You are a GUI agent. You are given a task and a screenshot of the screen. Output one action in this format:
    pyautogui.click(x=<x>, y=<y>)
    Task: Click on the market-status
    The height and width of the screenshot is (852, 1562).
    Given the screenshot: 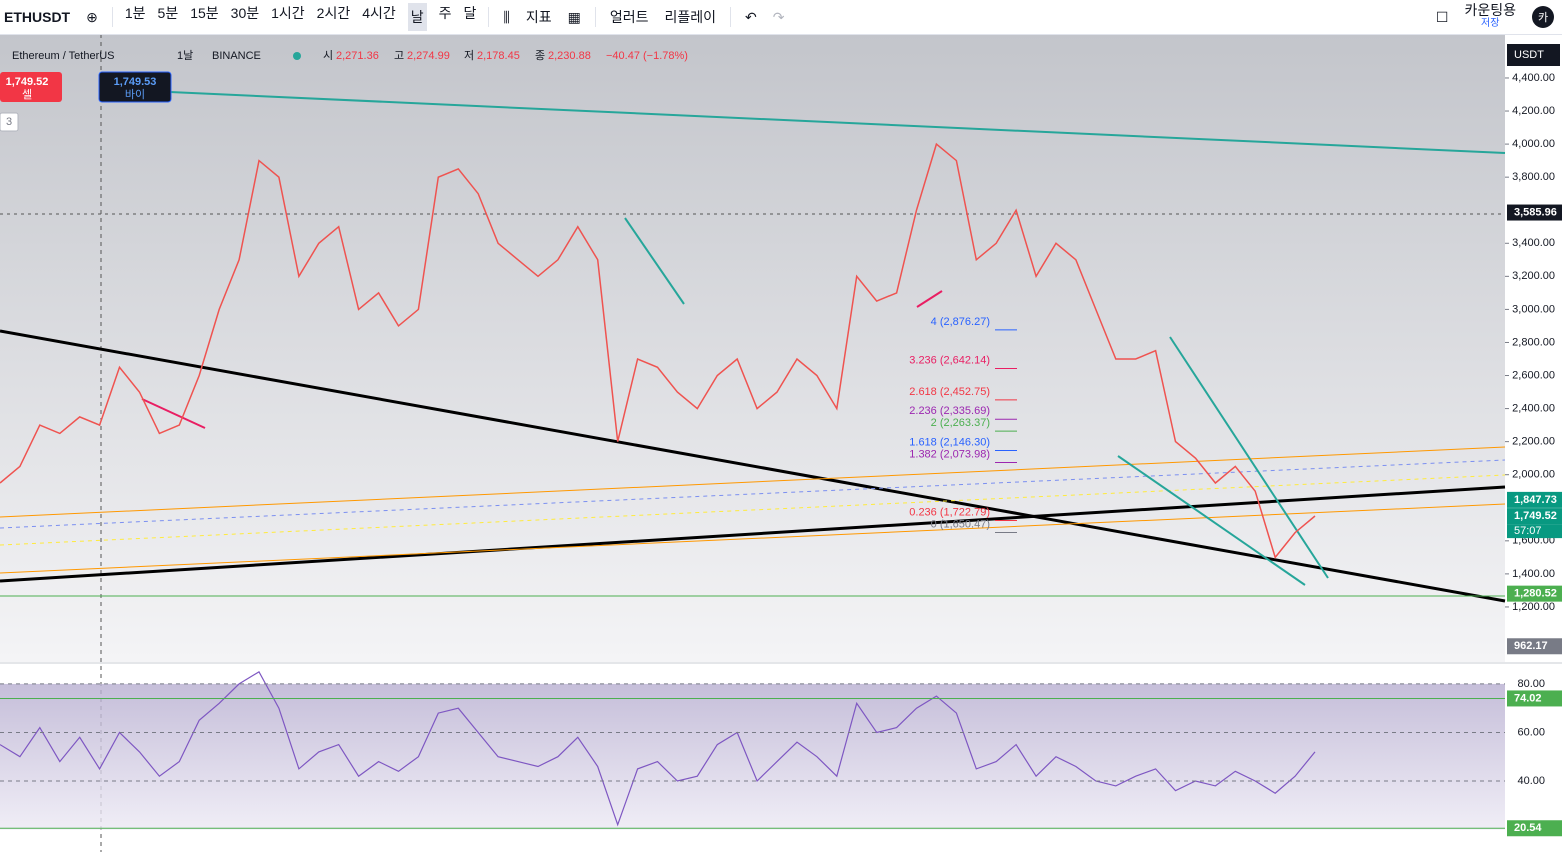 What is the action you would take?
    pyautogui.click(x=297, y=56)
    